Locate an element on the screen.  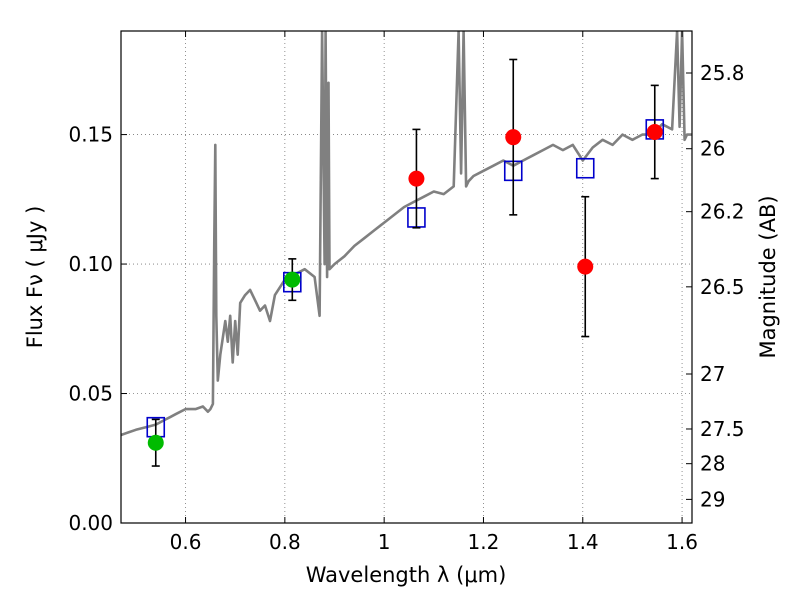
model-box is located at coordinates (585, 168).